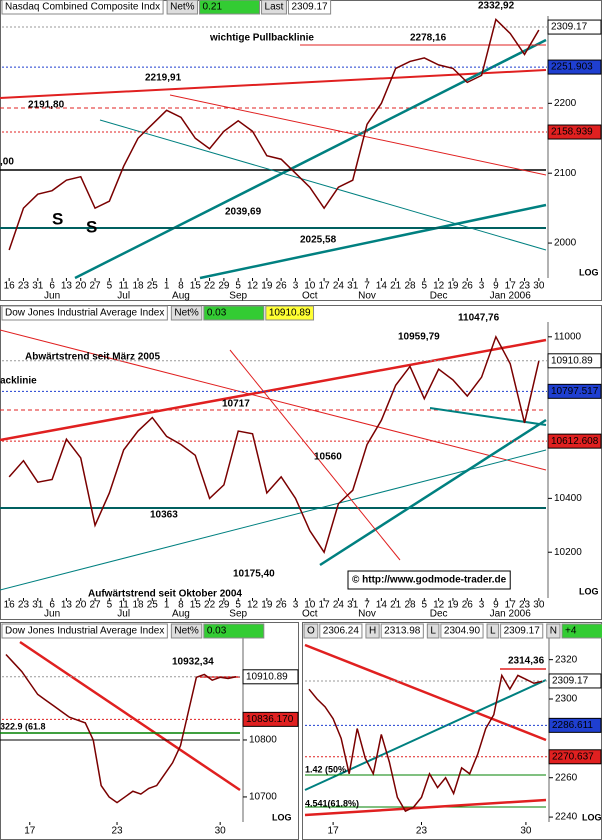 The height and width of the screenshot is (840, 602). Describe the element at coordinates (163, 78) in the screenshot. I see `annotation: 2219,91` at that location.